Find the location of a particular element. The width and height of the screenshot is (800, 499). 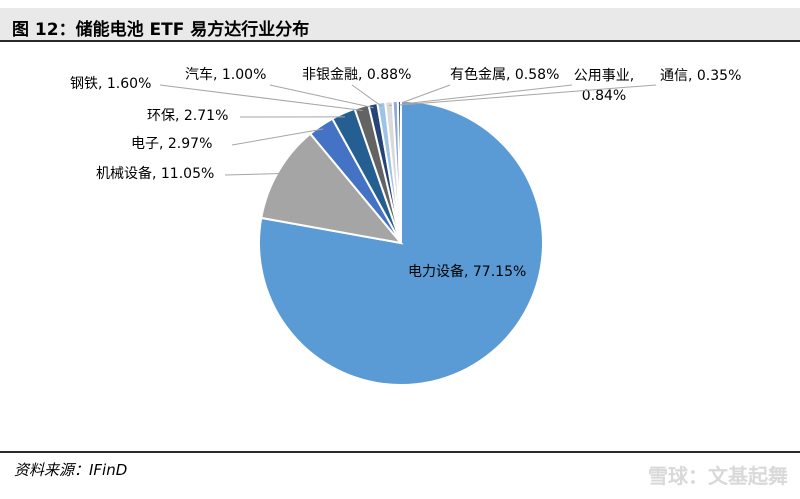

slice-label-7: 非银金融, 0.88% is located at coordinates (356, 75).